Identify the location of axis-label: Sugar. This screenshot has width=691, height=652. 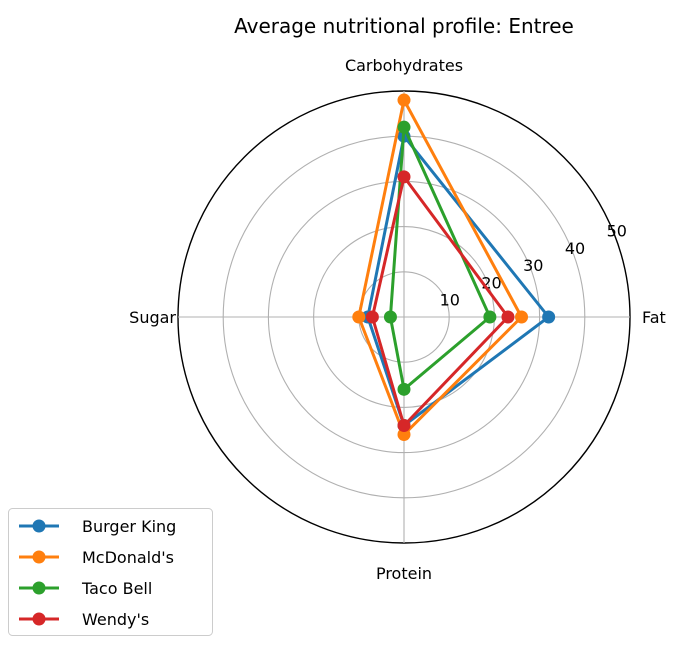
(152, 317).